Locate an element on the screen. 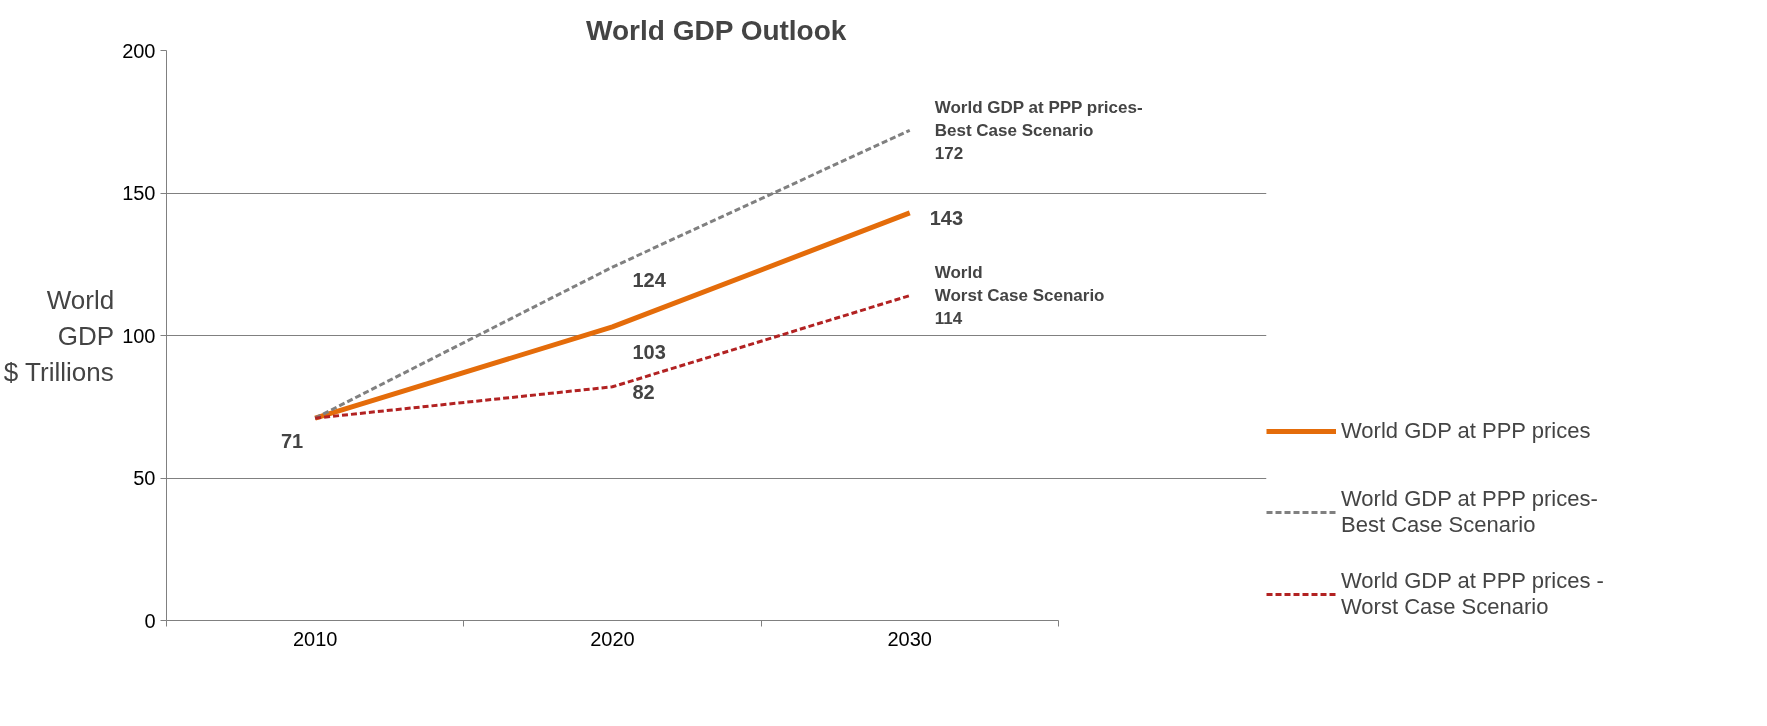  data-label: 143 is located at coordinates (946, 217).